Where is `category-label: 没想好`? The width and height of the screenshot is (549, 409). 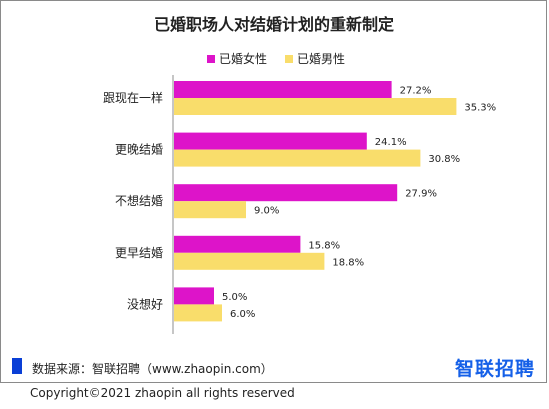
category-label: 没想好 is located at coordinates (145, 303).